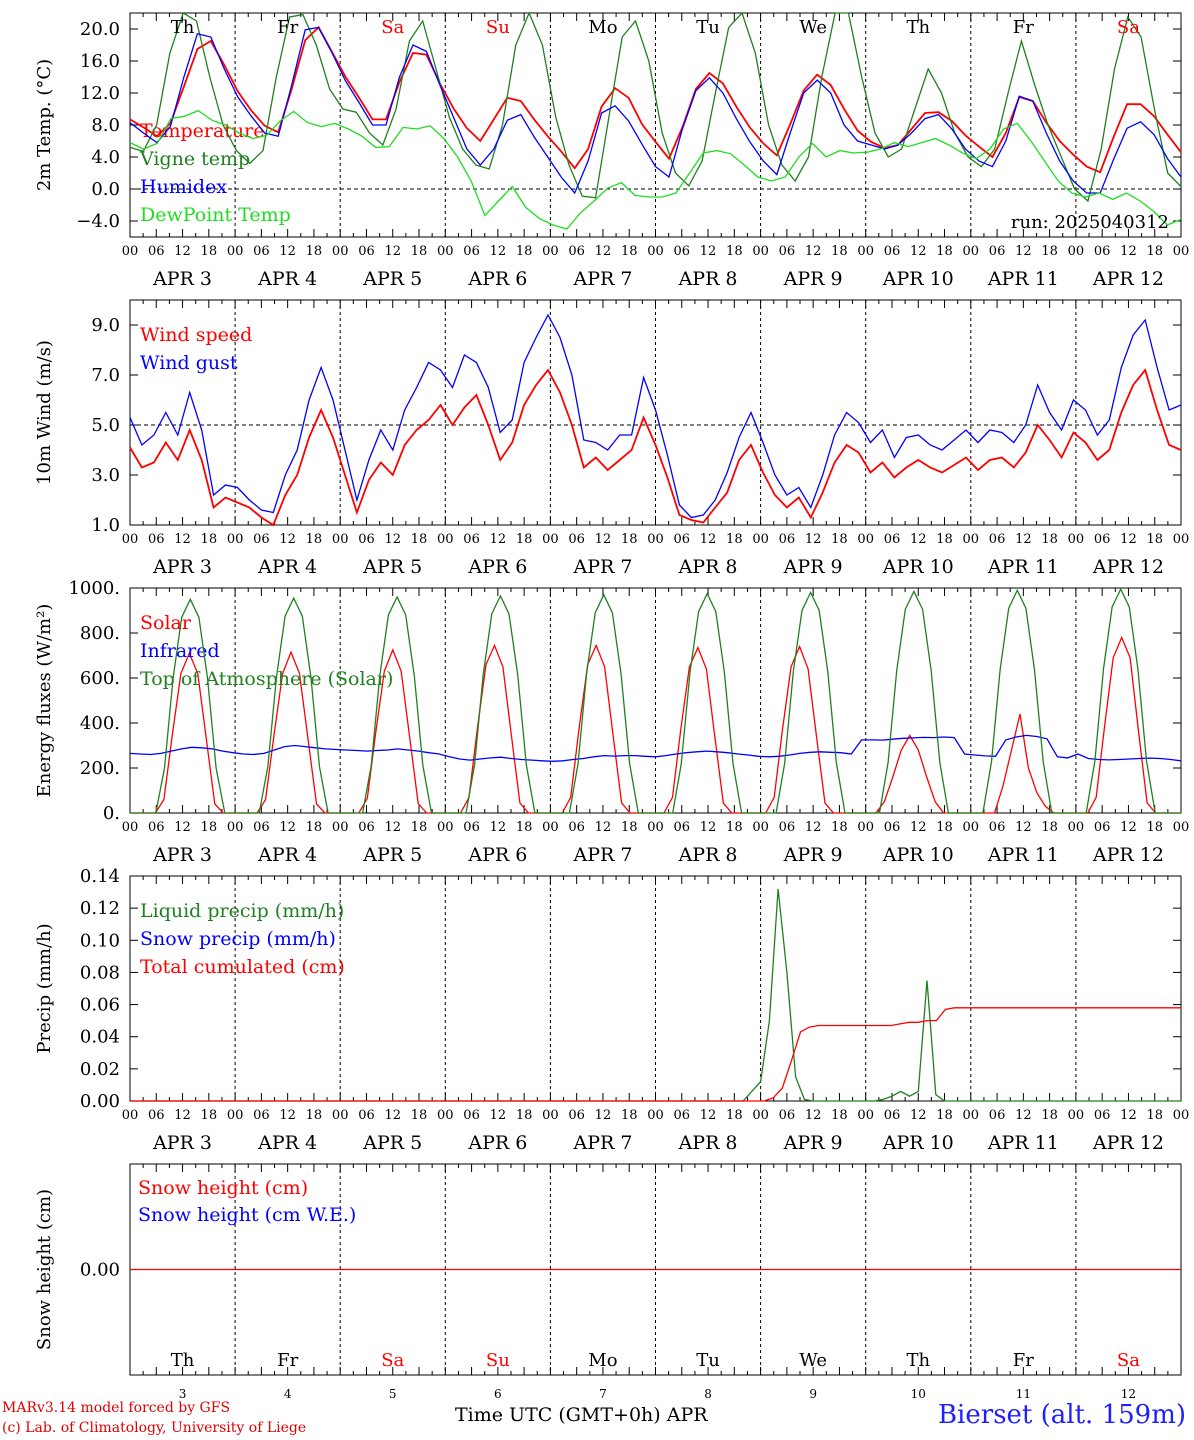 The height and width of the screenshot is (1440, 1194). What do you see at coordinates (223, 1188) in the screenshot?
I see `legend-entry: Snow height (cm)` at bounding box center [223, 1188].